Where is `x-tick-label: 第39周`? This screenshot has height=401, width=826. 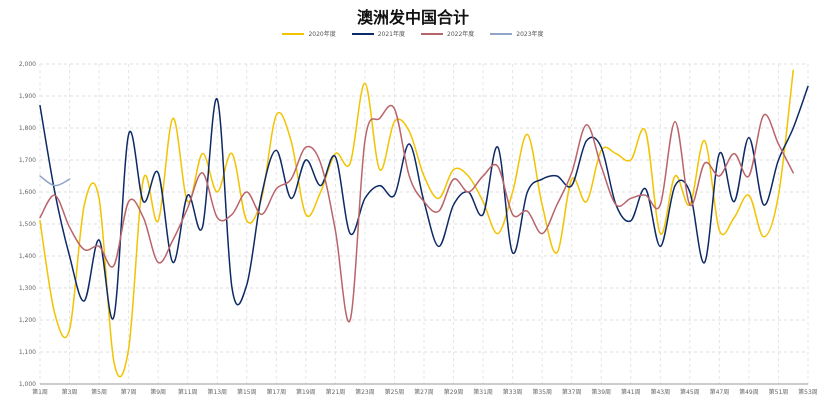
x-tick-label: 第39周 is located at coordinates (601, 392).